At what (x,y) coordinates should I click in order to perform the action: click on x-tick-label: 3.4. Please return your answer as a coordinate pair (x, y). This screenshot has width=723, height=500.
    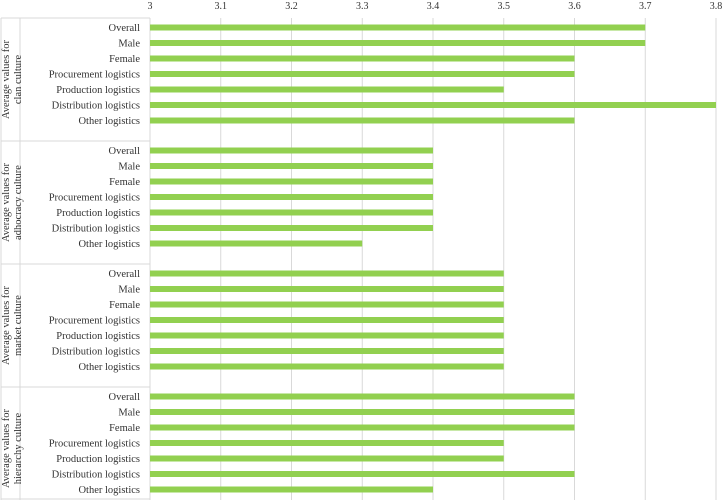
    Looking at the image, I should click on (433, 6).